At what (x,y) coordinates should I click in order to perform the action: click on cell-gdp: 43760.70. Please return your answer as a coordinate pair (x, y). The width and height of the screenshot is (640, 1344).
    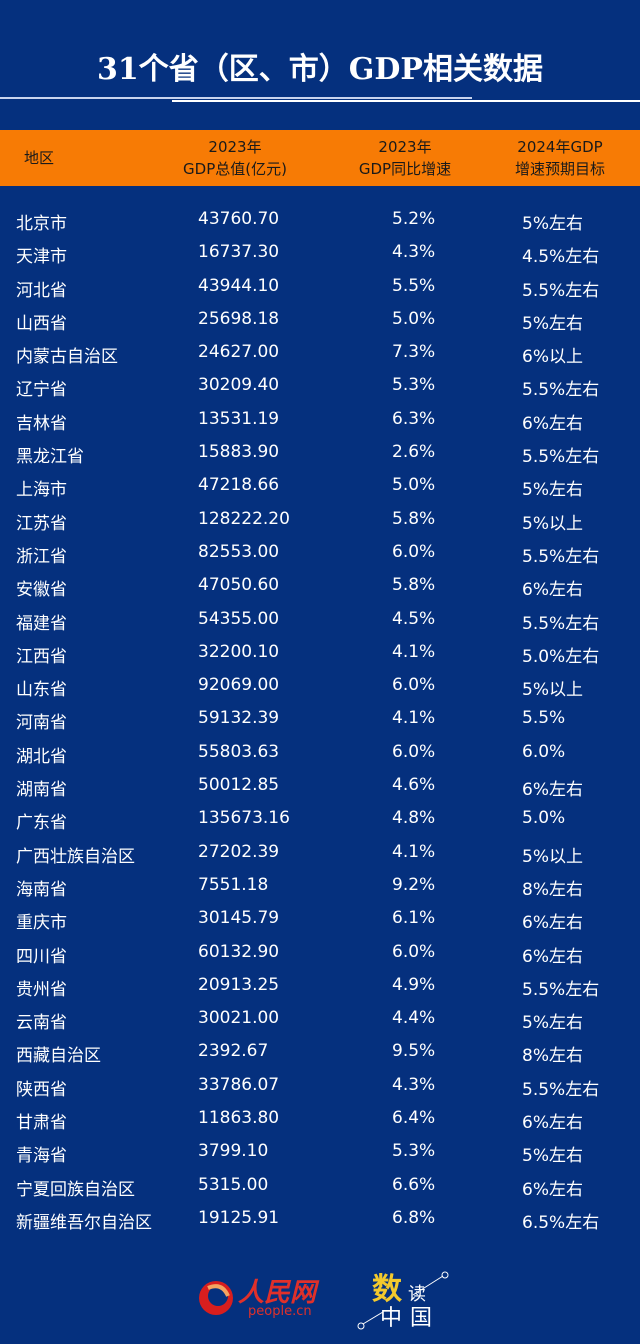
    Looking at the image, I should click on (239, 219).